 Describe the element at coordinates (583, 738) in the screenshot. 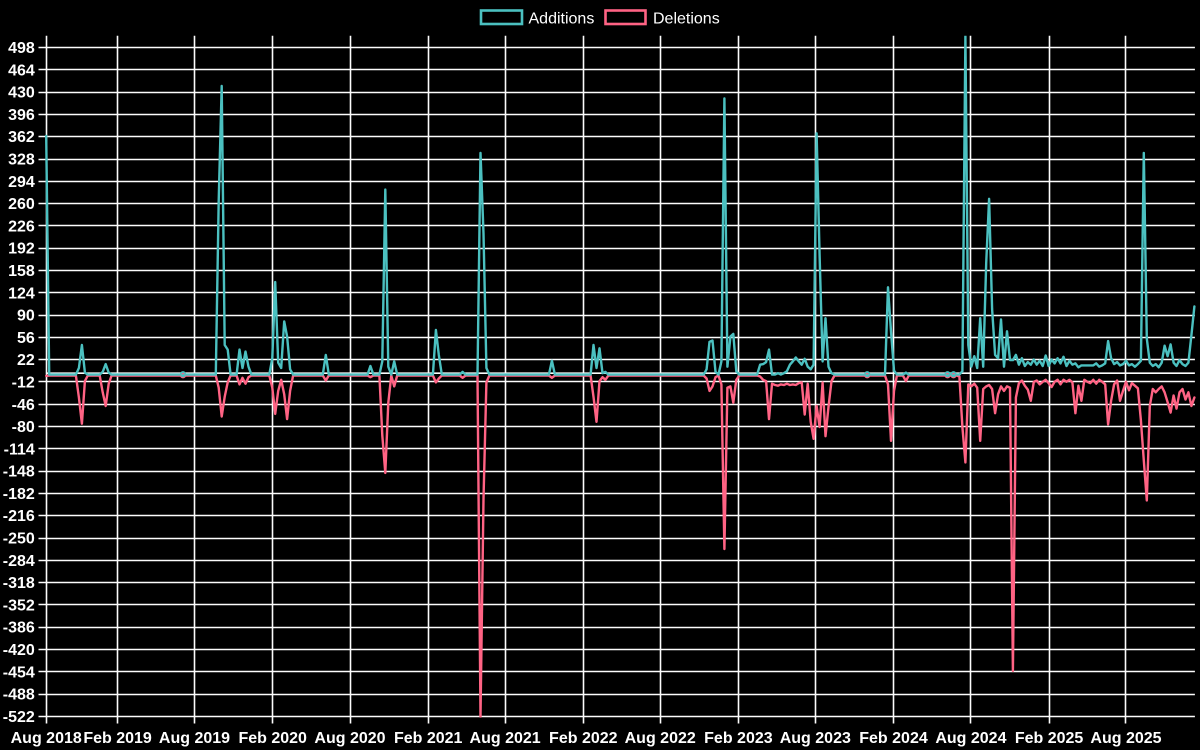

I see `svg-text: Feb 2022` at that location.